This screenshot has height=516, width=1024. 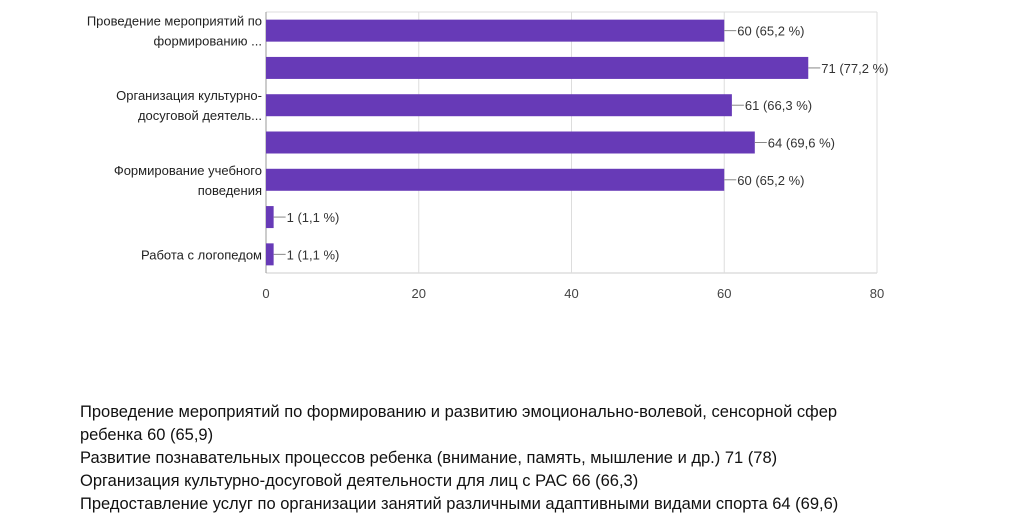 I want to click on x-tick-label: 0, so click(x=265, y=293).